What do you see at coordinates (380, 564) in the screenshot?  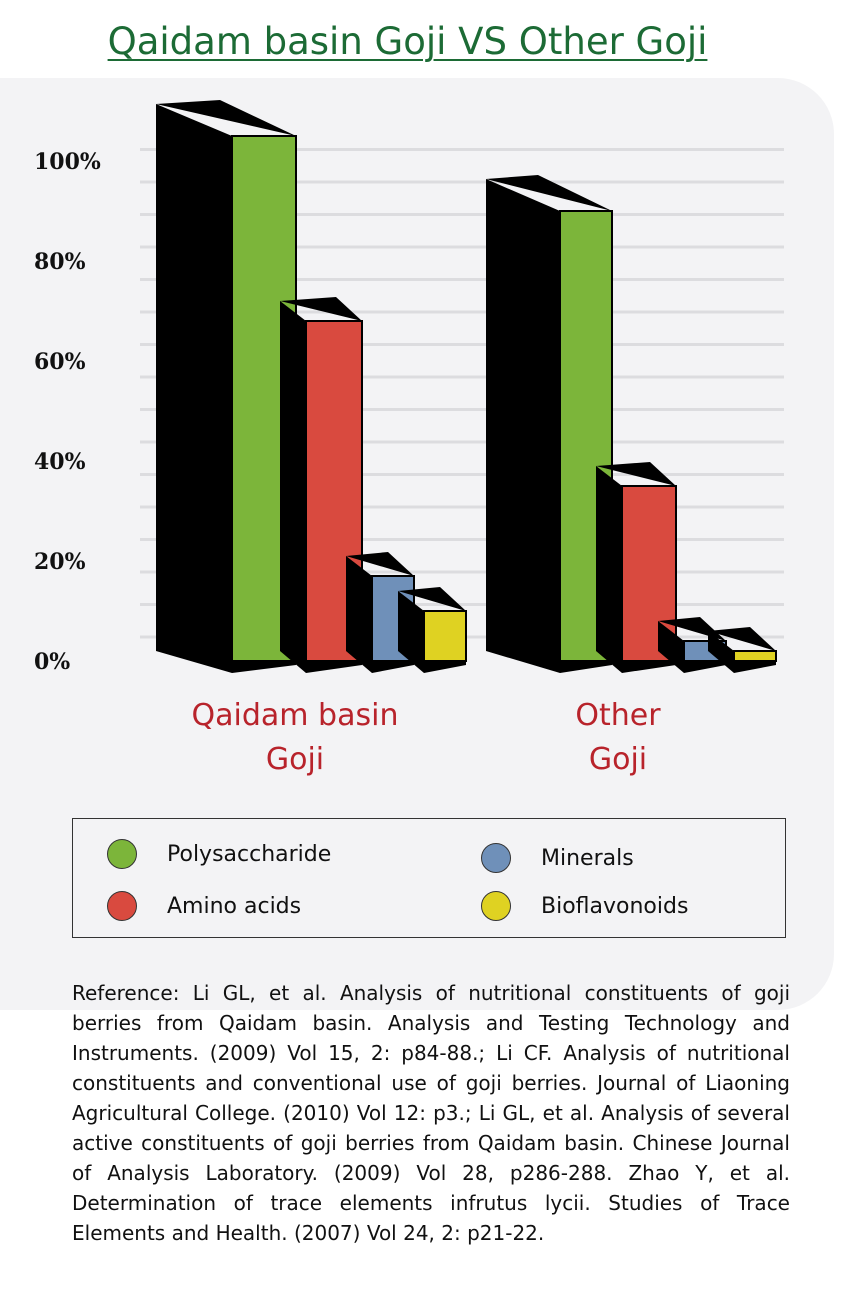 I see `bar-top-minerals` at bounding box center [380, 564].